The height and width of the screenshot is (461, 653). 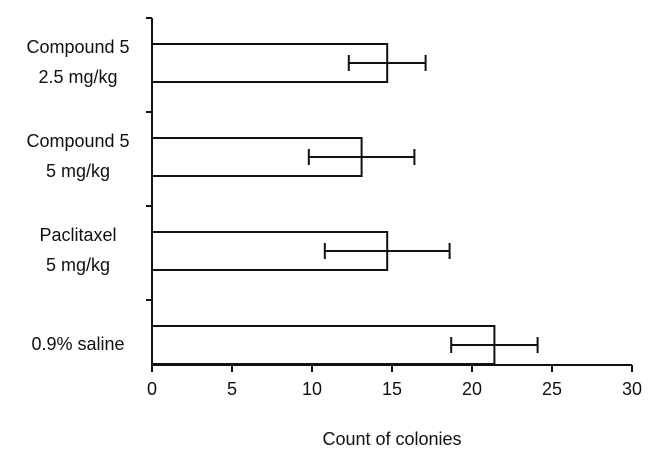 What do you see at coordinates (232, 389) in the screenshot?
I see `x-tick-label: 5` at bounding box center [232, 389].